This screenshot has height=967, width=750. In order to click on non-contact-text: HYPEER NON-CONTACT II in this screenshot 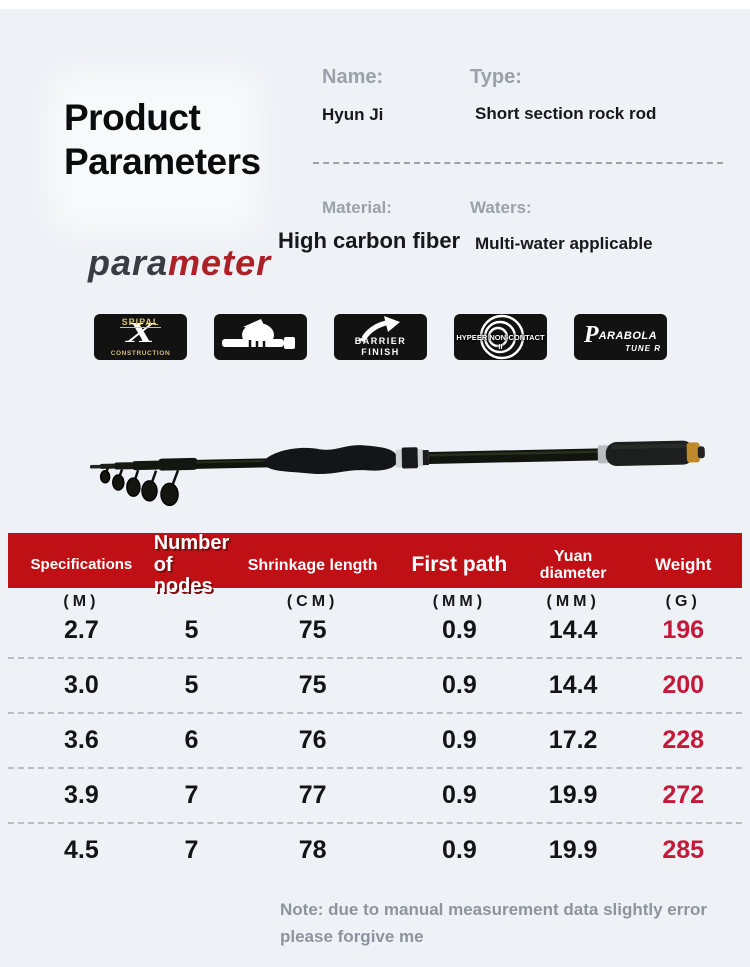, I will do `click(500, 342)`.